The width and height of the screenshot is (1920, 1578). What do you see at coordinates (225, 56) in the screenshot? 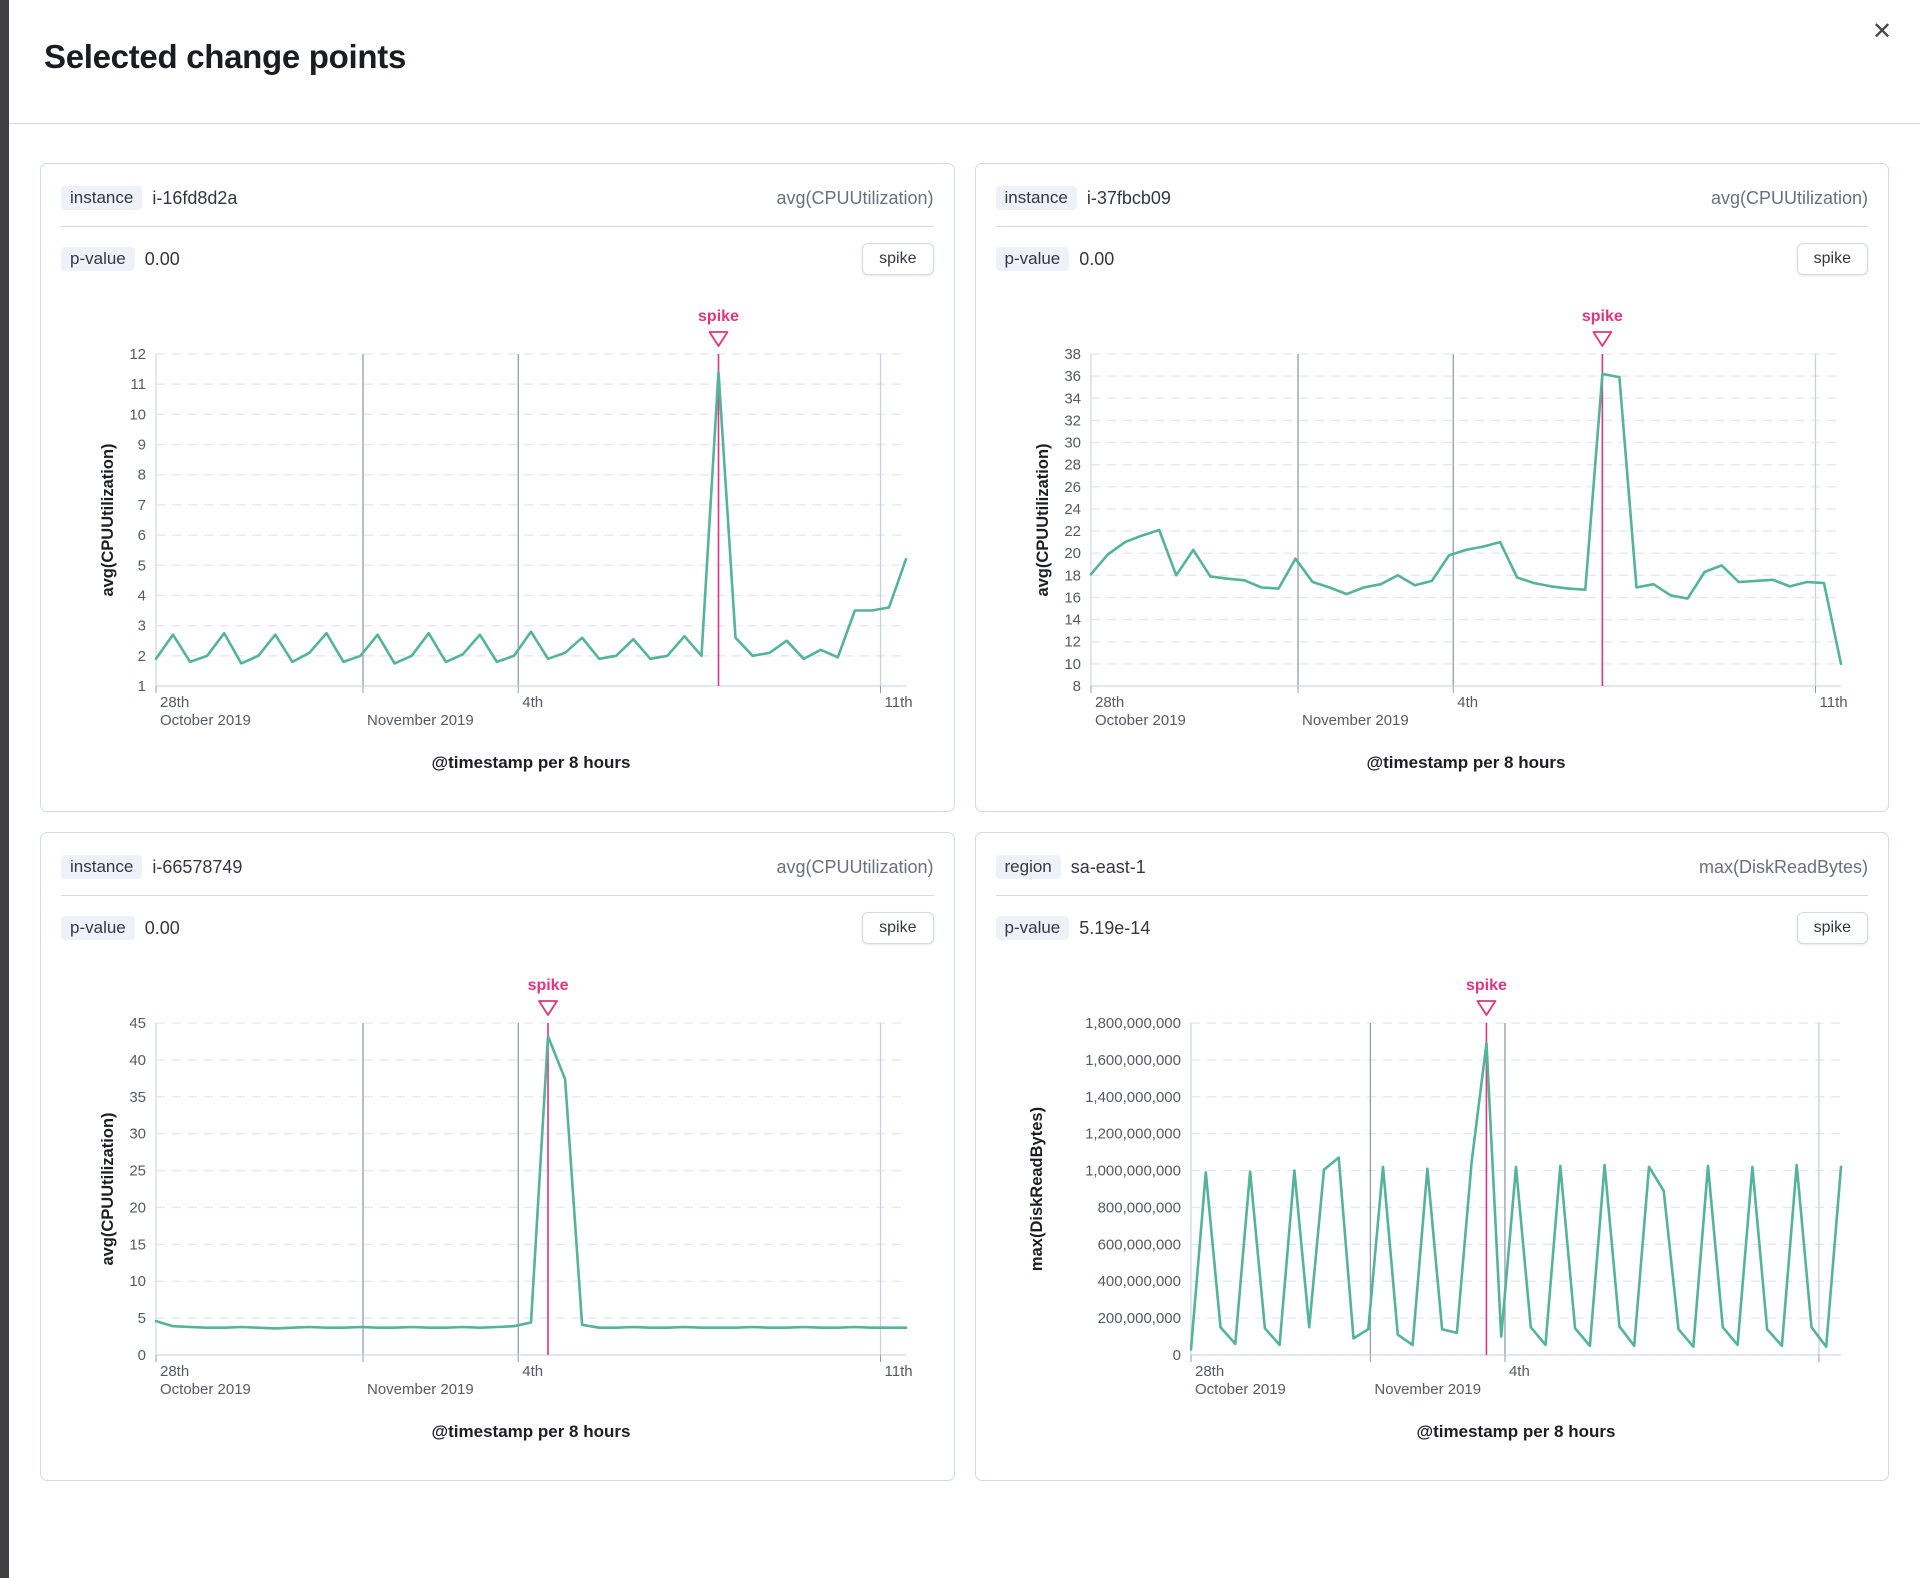
I see `page-title: Selected change points` at bounding box center [225, 56].